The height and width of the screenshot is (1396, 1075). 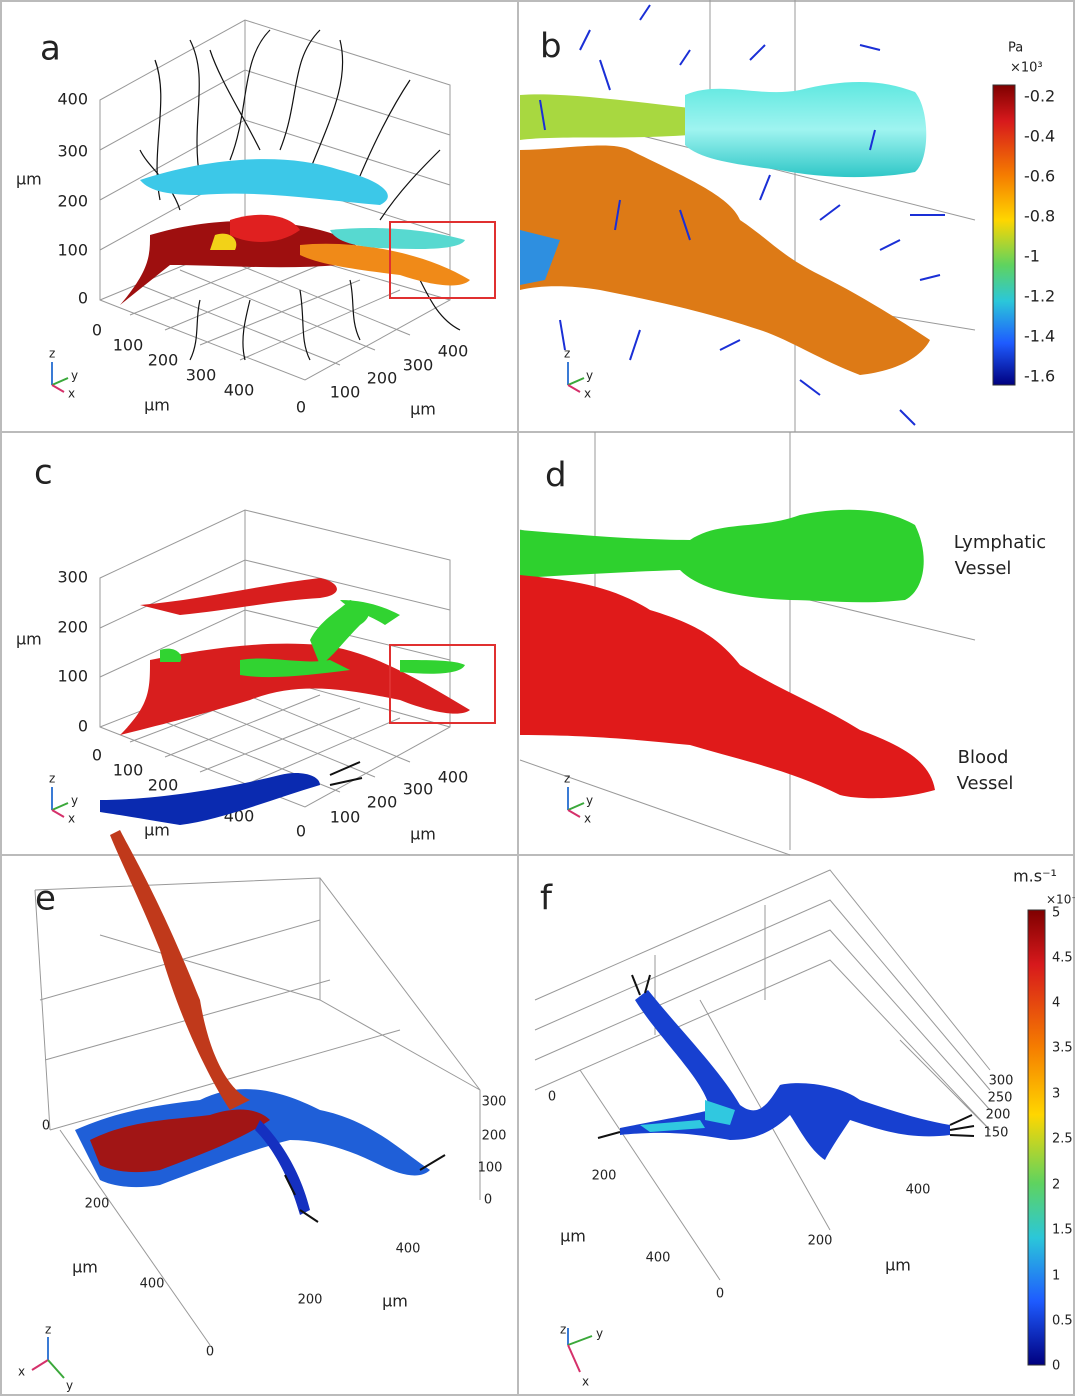 What do you see at coordinates (239, 390) in the screenshot?
I see `x-tick-label: 400` at bounding box center [239, 390].